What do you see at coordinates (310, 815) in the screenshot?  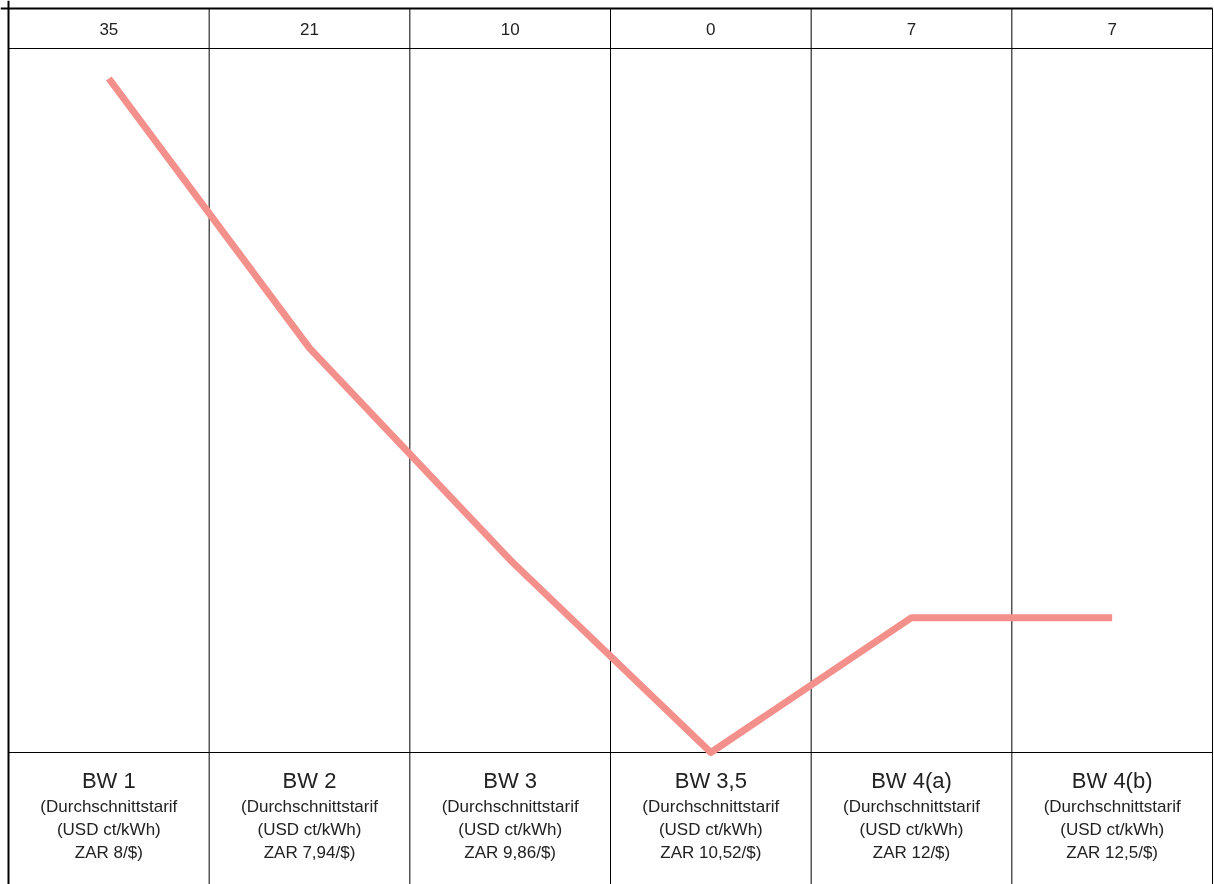 I see `x-tick-label: BW 2 (Durchschnittstarif (USD ct/kWh) ZAR 7,94/$)` at bounding box center [310, 815].